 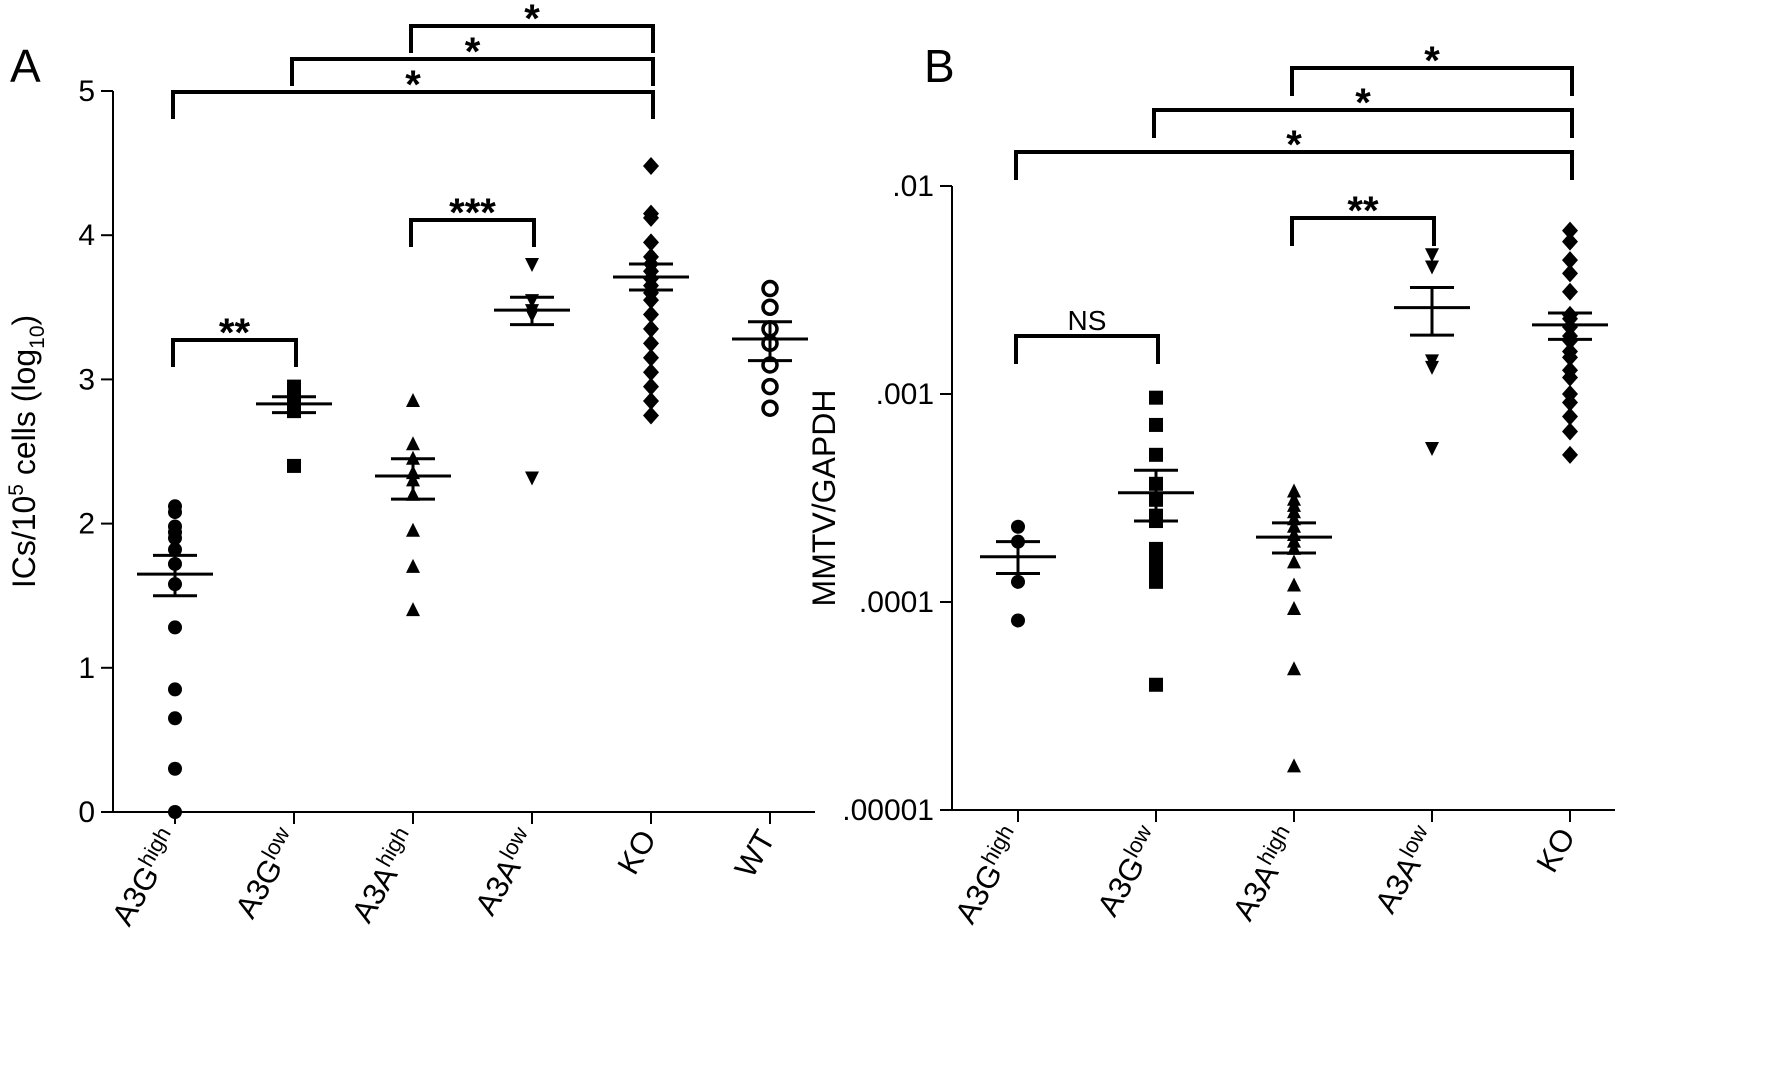 I want to click on category-name: WT, so click(x=755, y=853).